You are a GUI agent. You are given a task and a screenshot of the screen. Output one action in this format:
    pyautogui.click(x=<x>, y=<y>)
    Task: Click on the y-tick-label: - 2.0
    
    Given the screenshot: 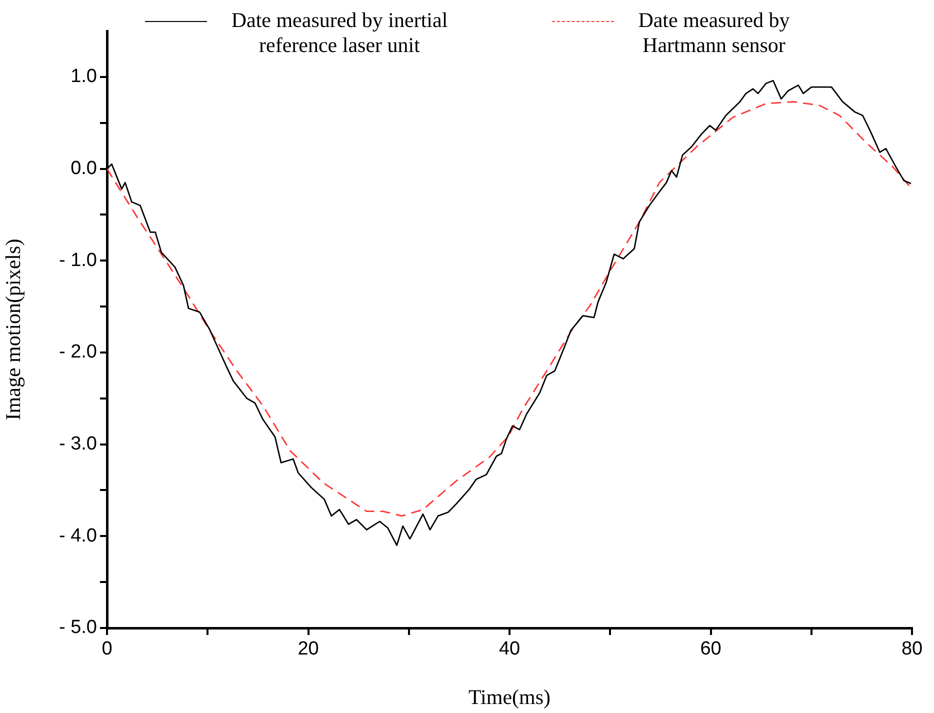 What is the action you would take?
    pyautogui.click(x=77, y=352)
    